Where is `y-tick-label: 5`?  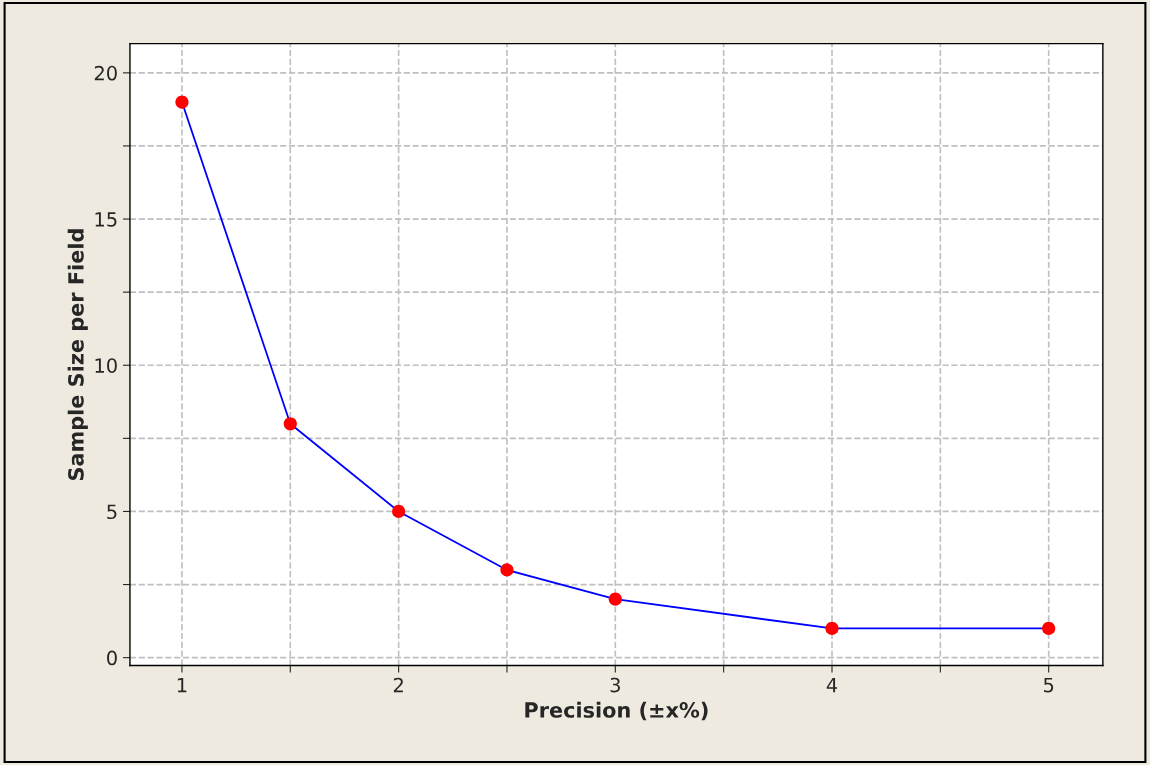
y-tick-label: 5 is located at coordinates (112, 512).